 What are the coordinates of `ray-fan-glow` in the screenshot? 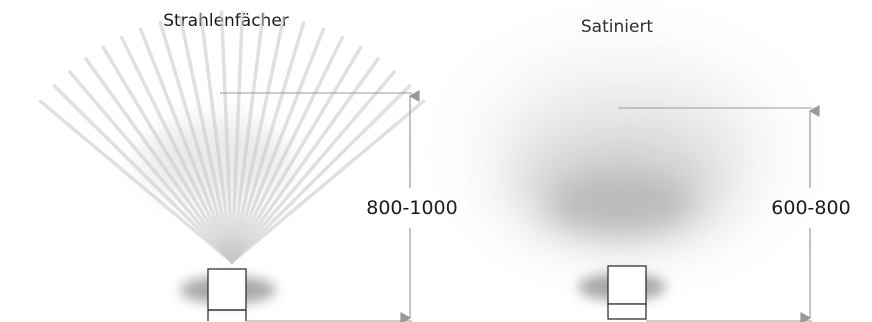 It's located at (215, 160).